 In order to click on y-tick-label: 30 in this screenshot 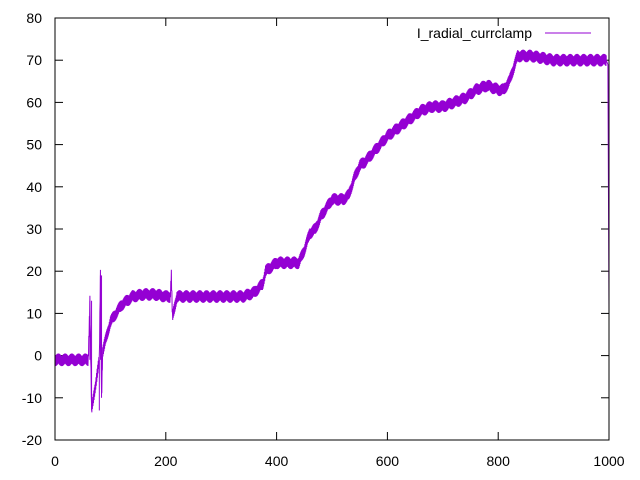, I will do `click(34, 229)`.